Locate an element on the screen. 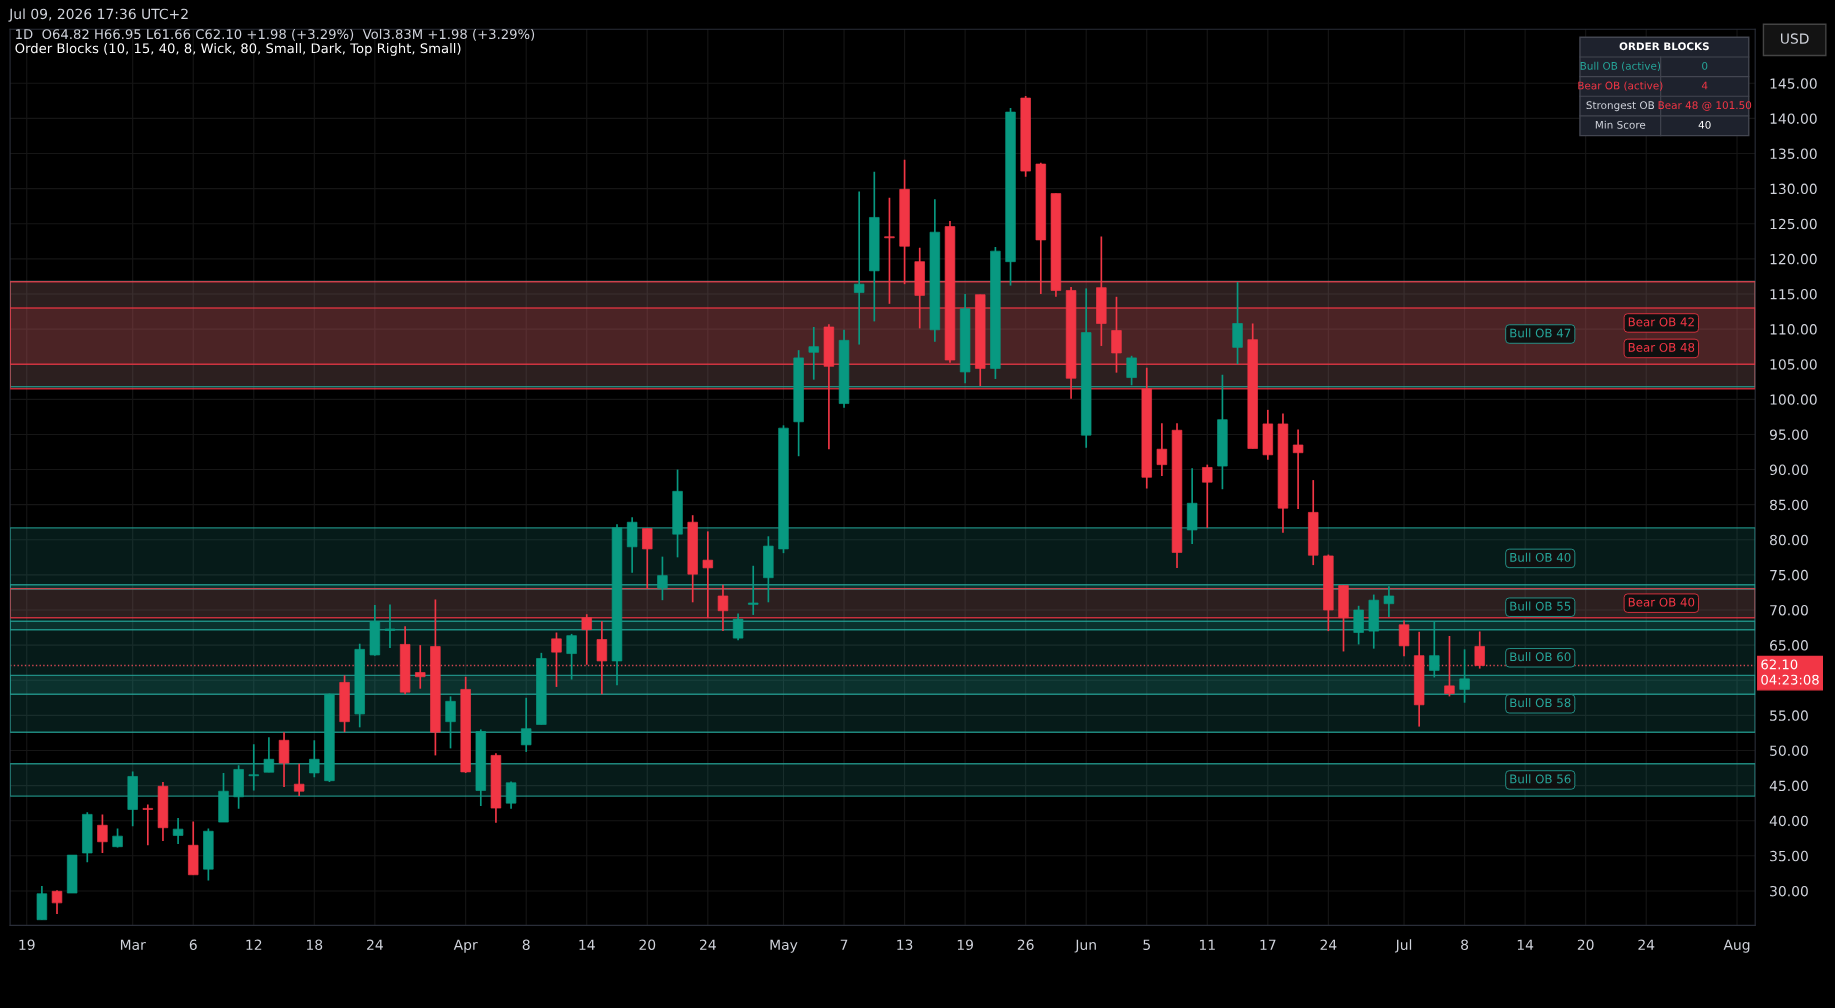 The image size is (1835, 1008). y-tick-label: 100.00 is located at coordinates (1793, 399).